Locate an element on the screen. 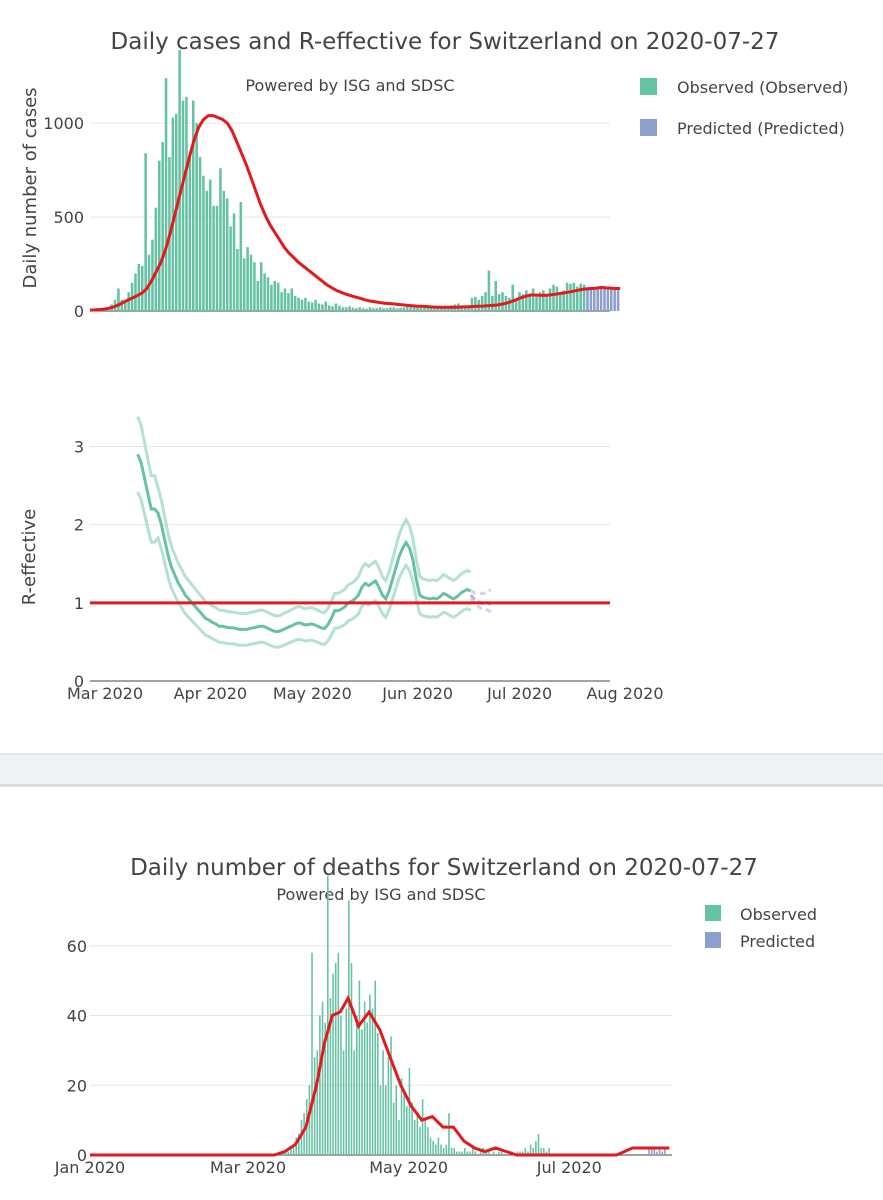 Image resolution: width=883 pixels, height=1200 pixels. deaths-y-tick-label: 20 is located at coordinates (77, 1085).